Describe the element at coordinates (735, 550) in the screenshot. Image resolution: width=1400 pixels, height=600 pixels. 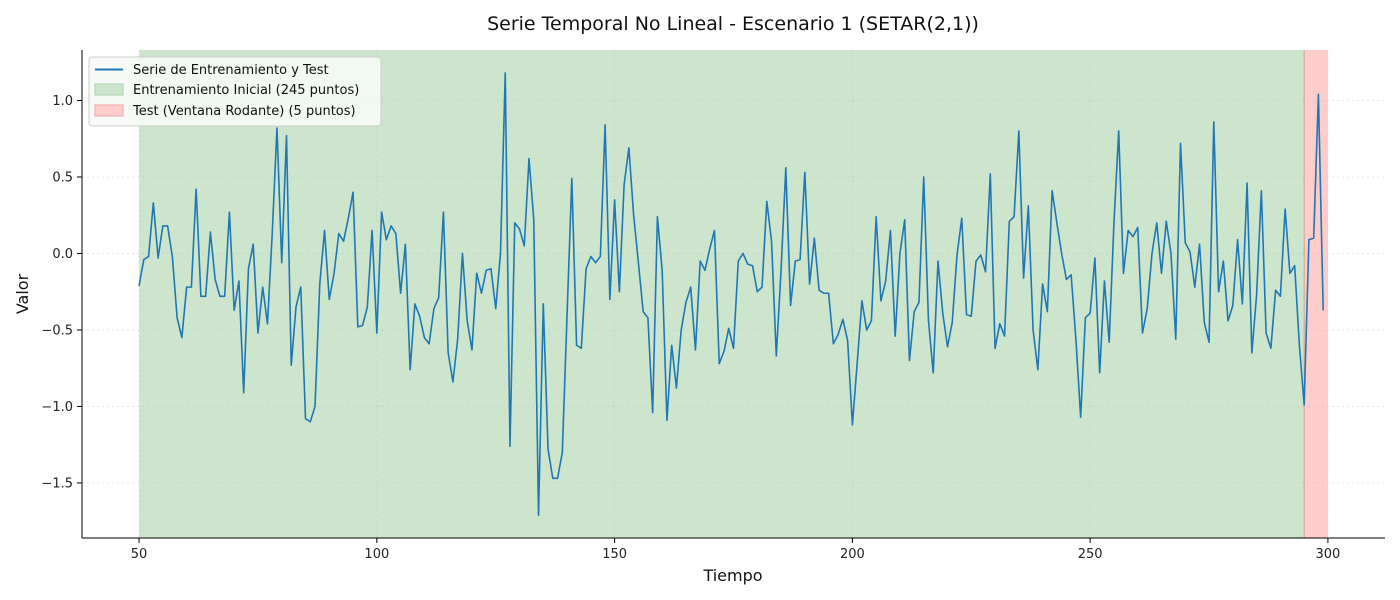
I see `x-axis-ticks: 50 100 150 200 250 300` at that location.